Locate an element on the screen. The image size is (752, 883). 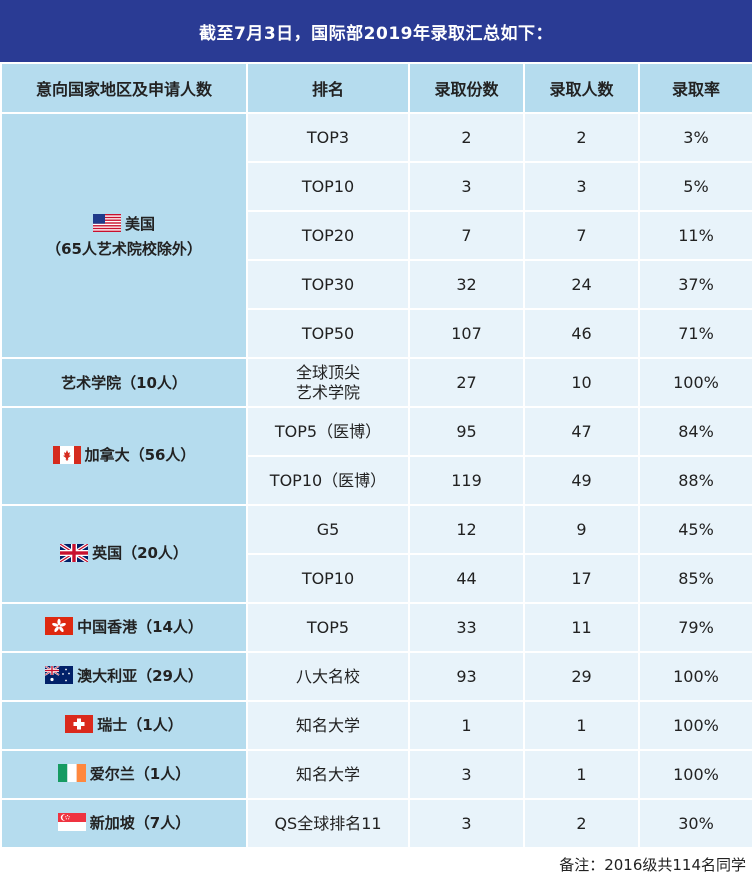
region-cell-usa: 美国 （65人艺术院校除外） is located at coordinates (124, 235).